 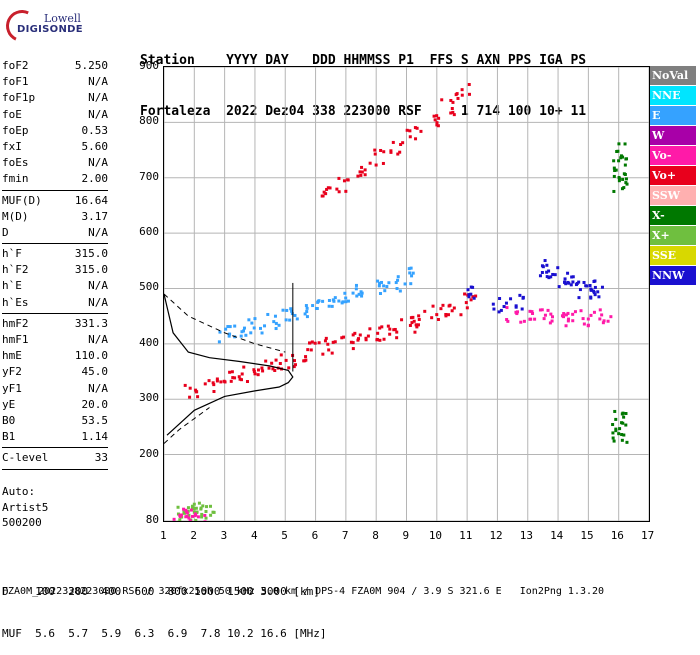 I want to click on profile-extrapolation-upper, so click(x=224, y=323).